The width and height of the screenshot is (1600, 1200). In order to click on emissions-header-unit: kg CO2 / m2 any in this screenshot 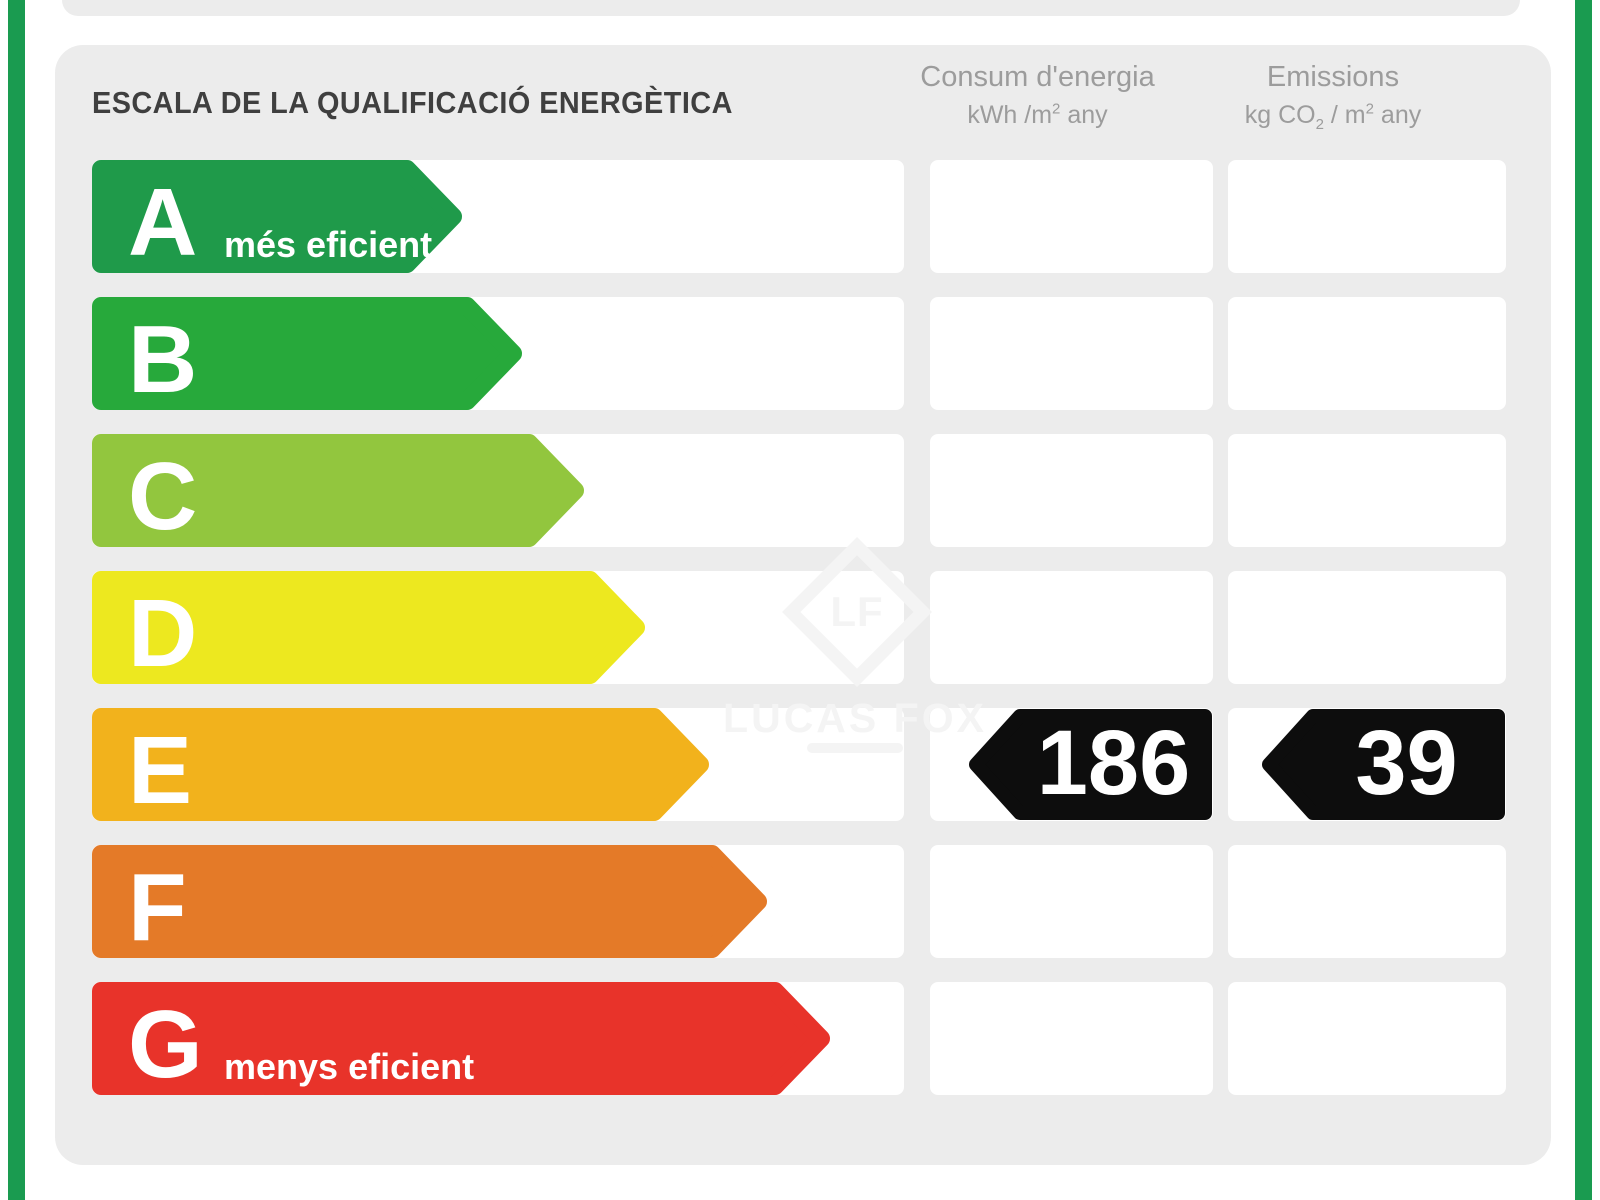, I will do `click(1333, 117)`.